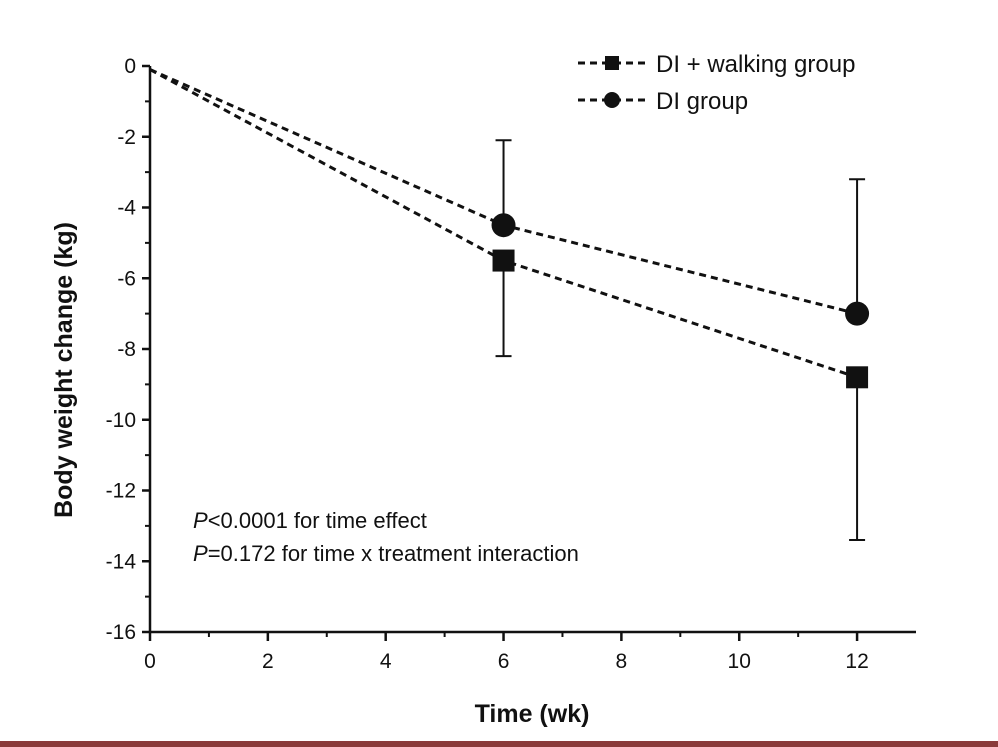  What do you see at coordinates (532, 714) in the screenshot?
I see `x-axis-title: Time (wk)` at bounding box center [532, 714].